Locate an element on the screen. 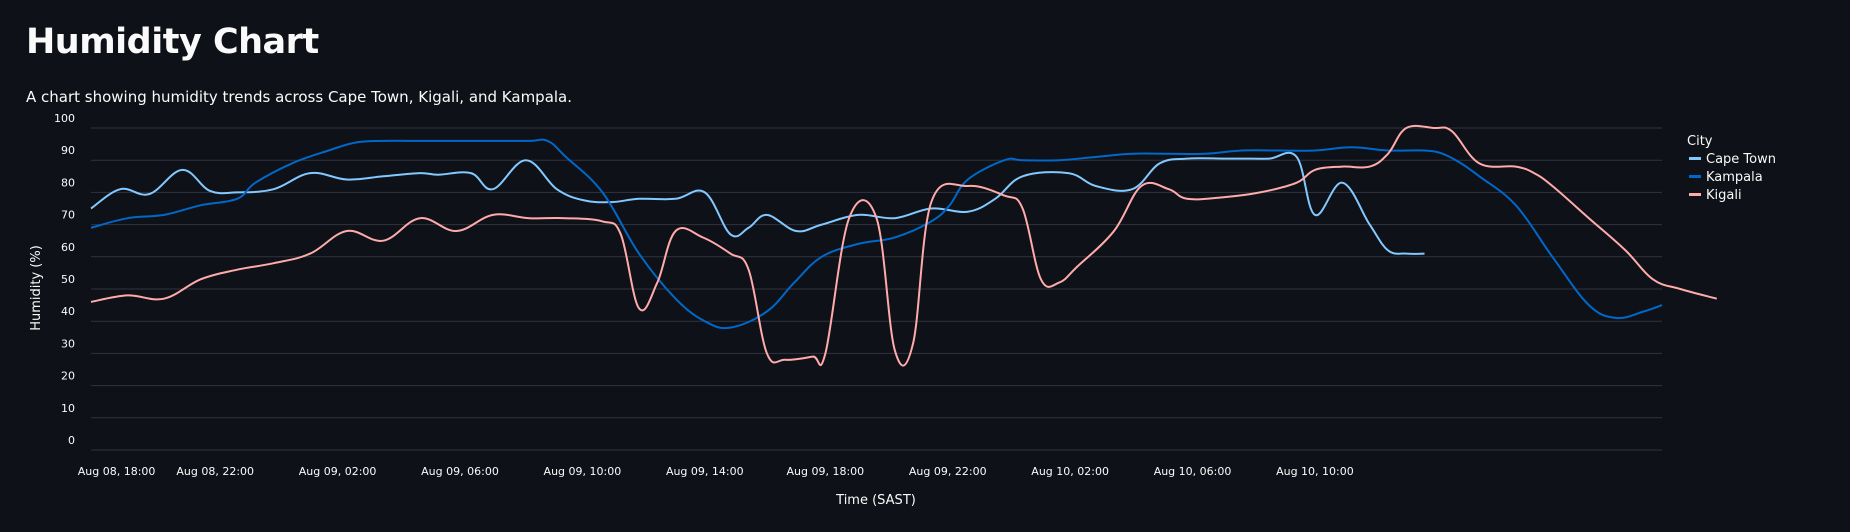  x-tick-label: Aug 09, 22:00 is located at coordinates (948, 471).